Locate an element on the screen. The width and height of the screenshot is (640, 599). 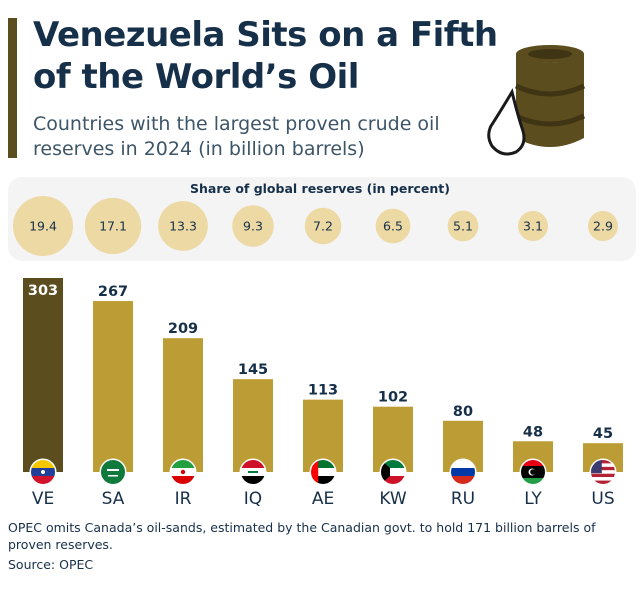
category-label: IR is located at coordinates (183, 499).